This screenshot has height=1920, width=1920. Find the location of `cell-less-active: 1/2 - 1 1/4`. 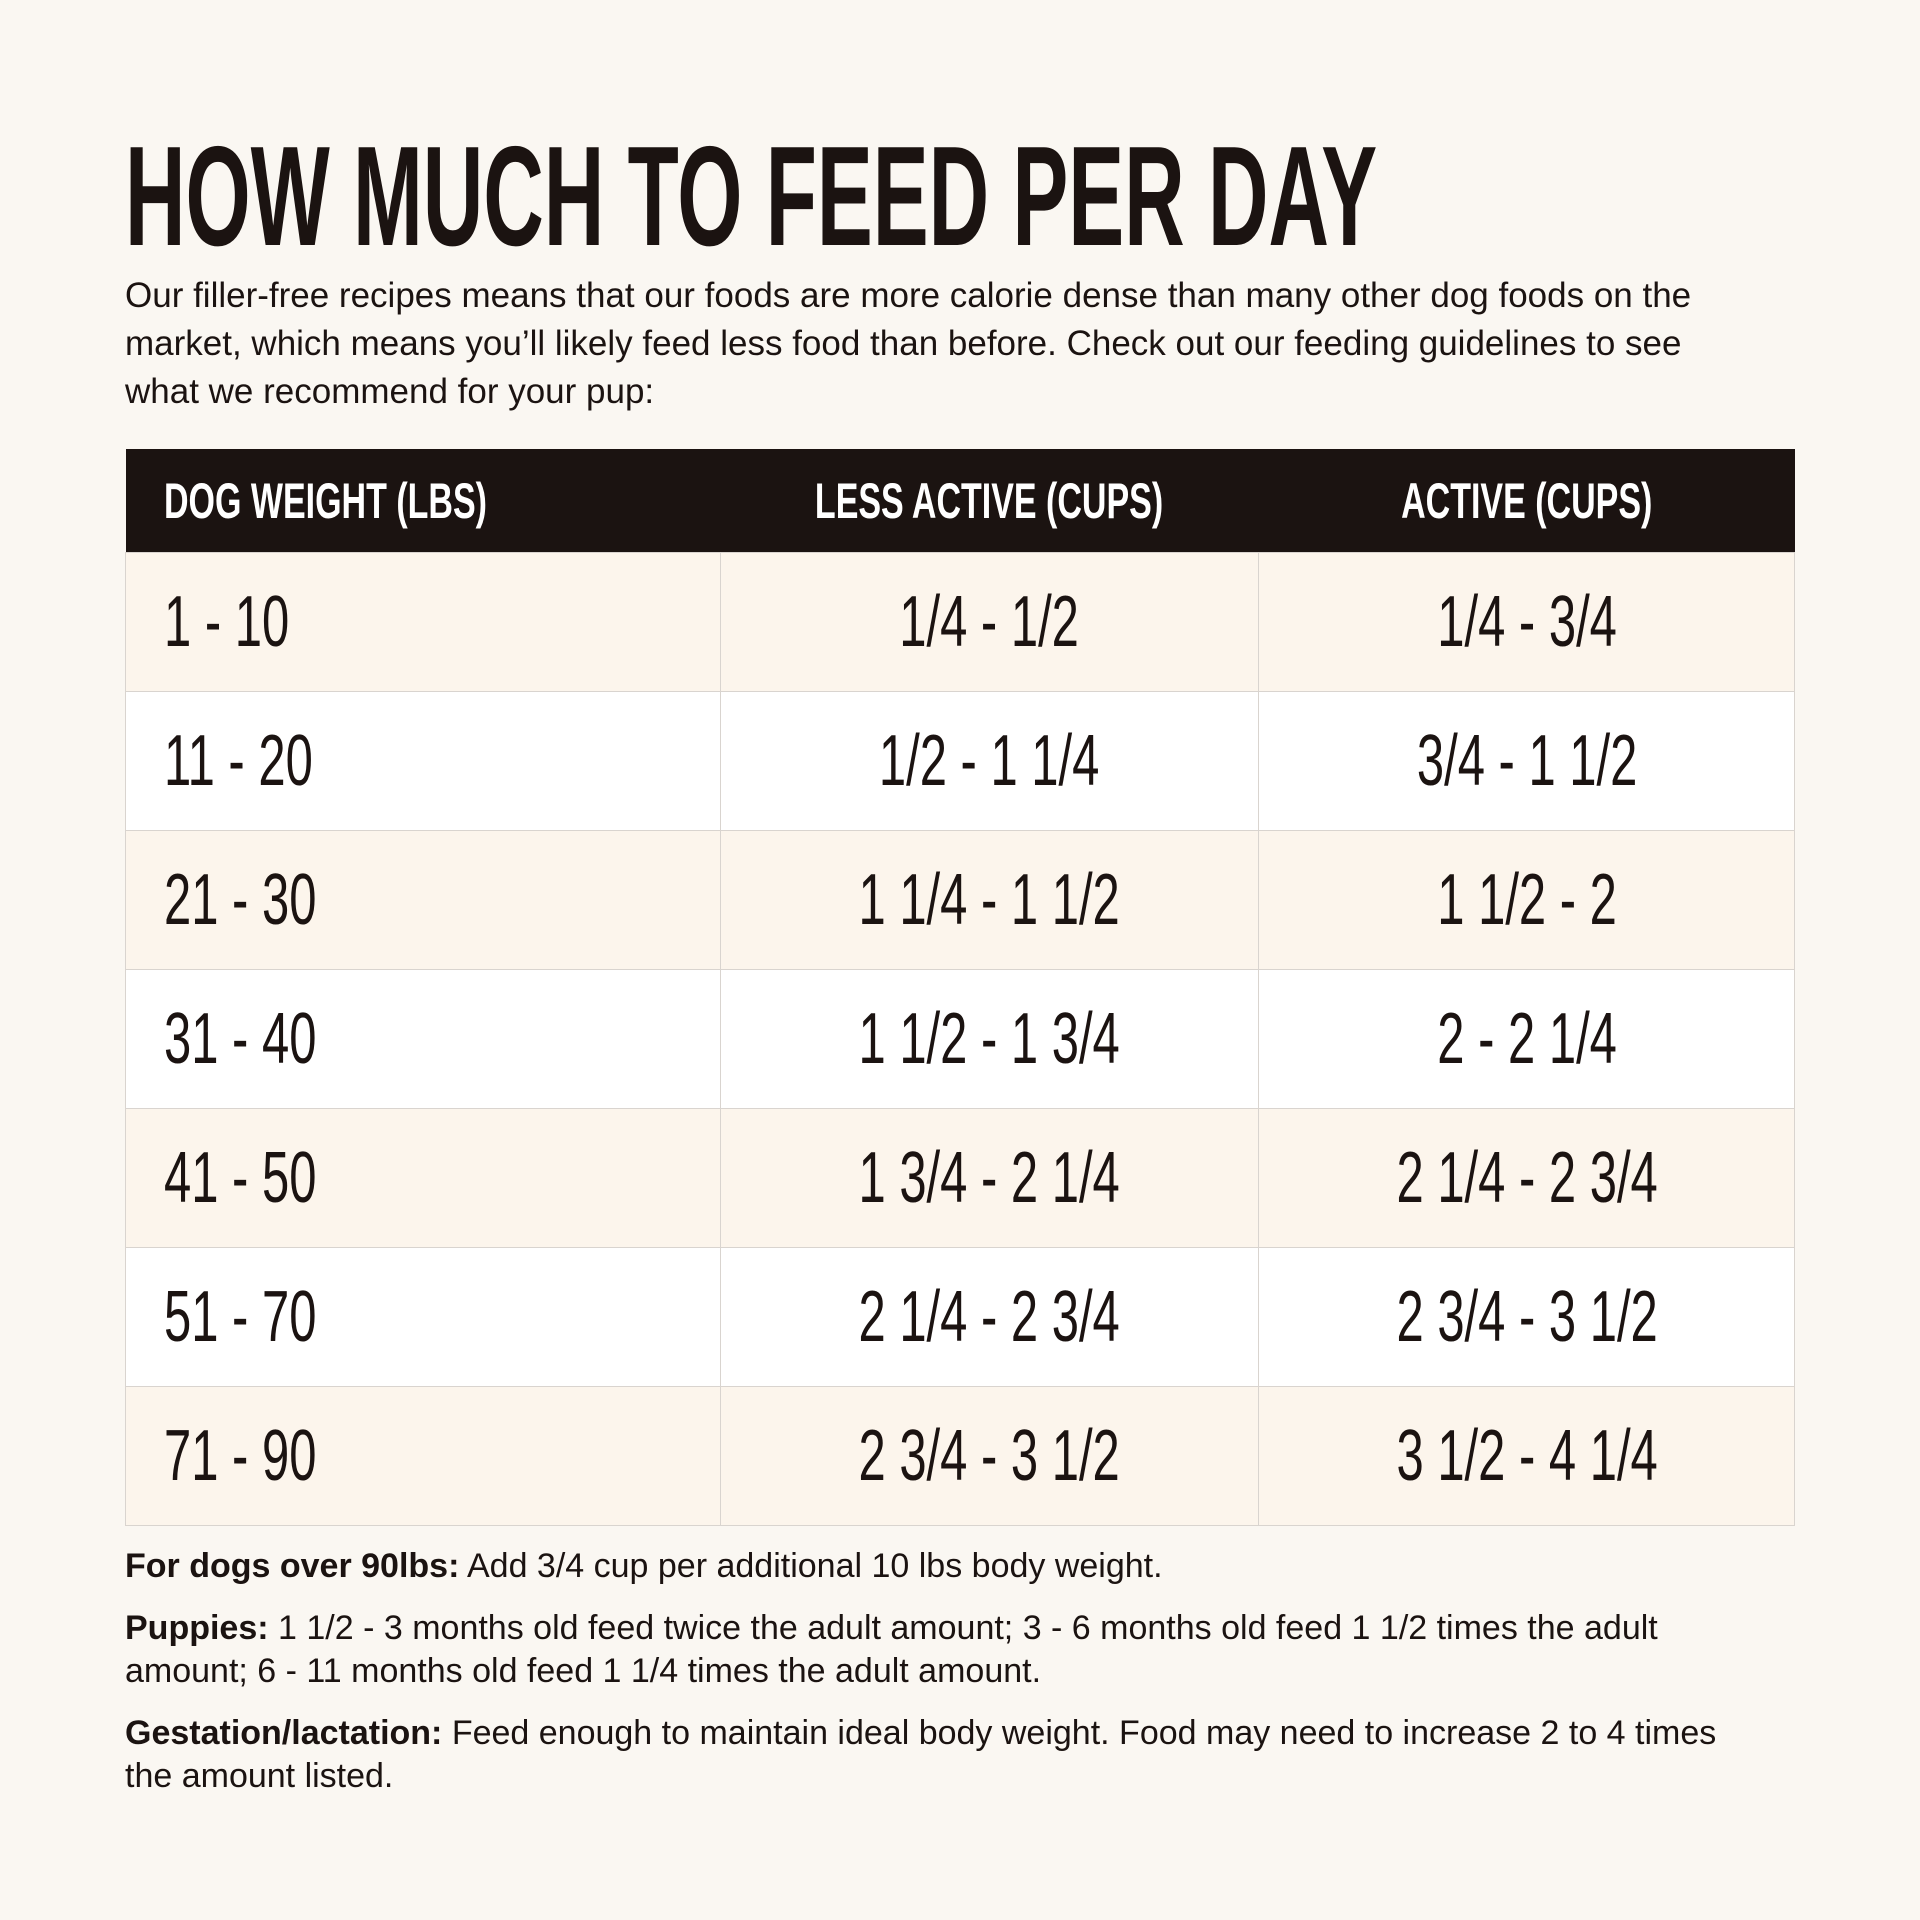

cell-less-active: 1/2 - 1 1/4 is located at coordinates (989, 761).